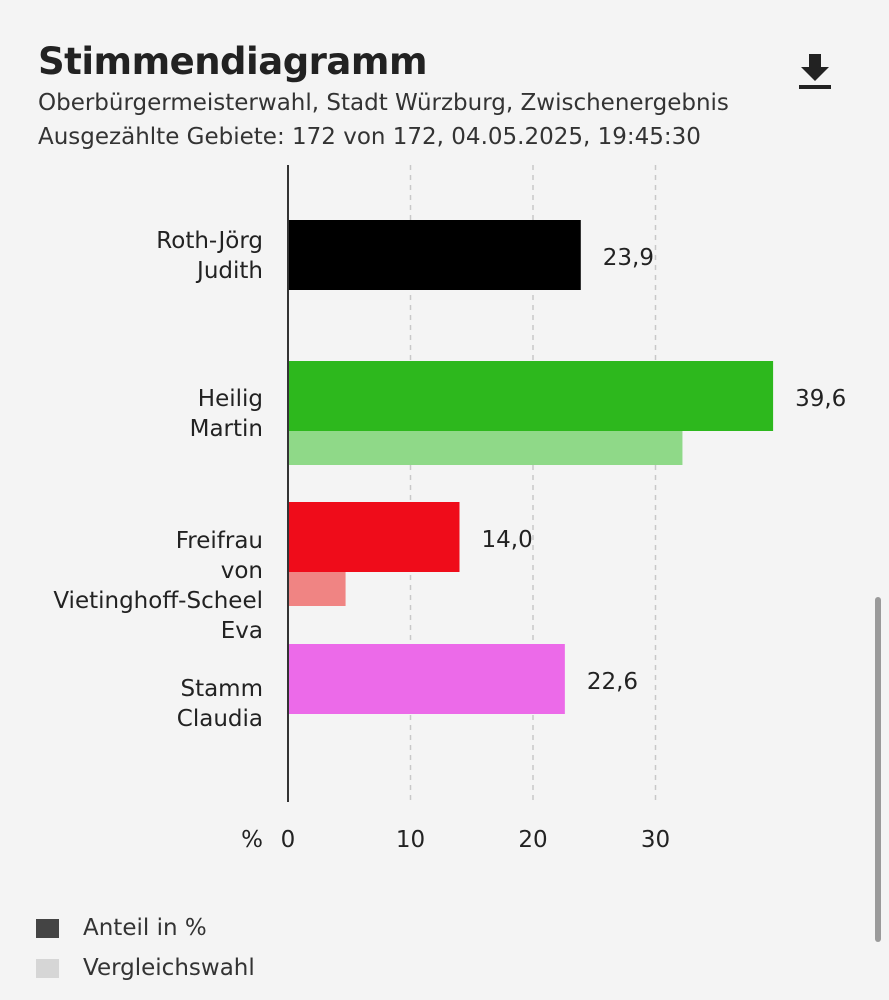  I want to click on x-unit-label: %, so click(252, 840).